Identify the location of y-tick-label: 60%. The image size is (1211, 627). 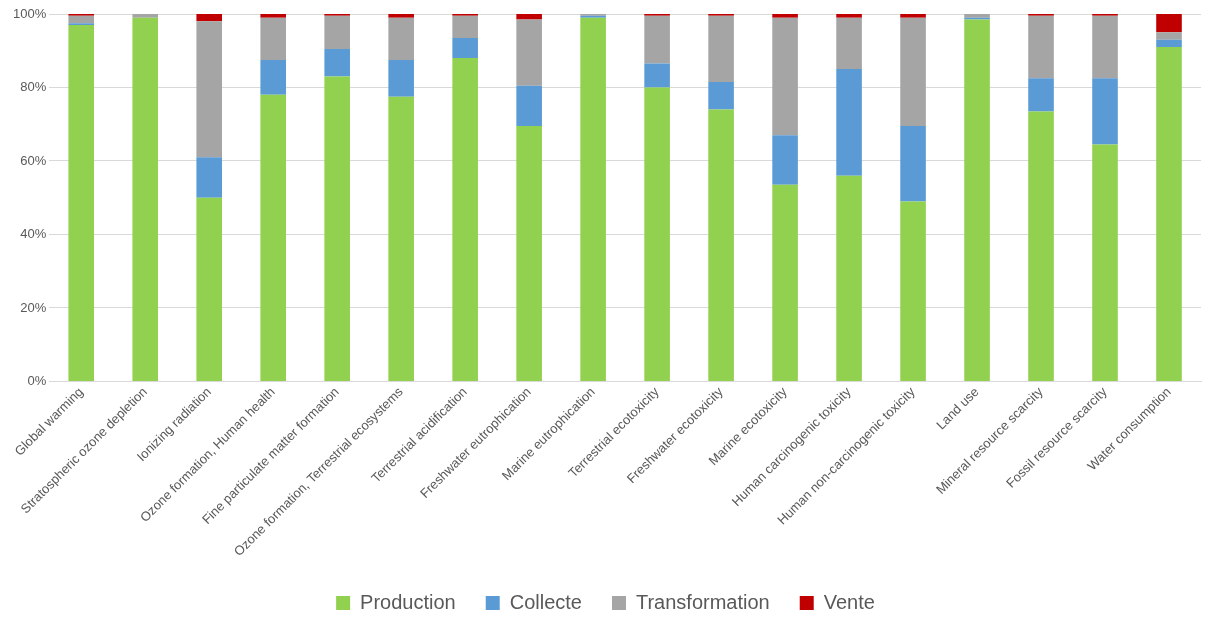
(33, 160).